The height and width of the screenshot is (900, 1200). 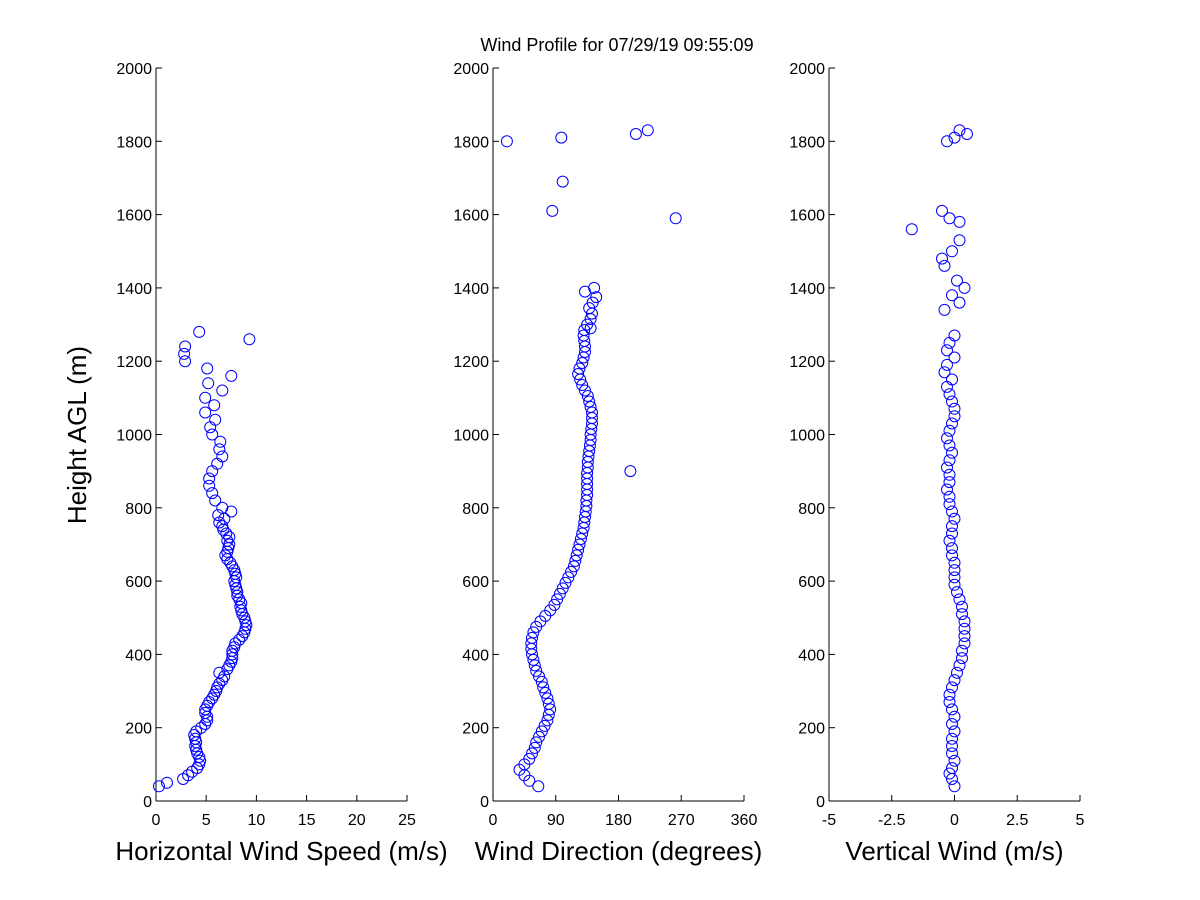 What do you see at coordinates (807, 436) in the screenshot?
I see `vertical-y-tick-label: 1000` at bounding box center [807, 436].